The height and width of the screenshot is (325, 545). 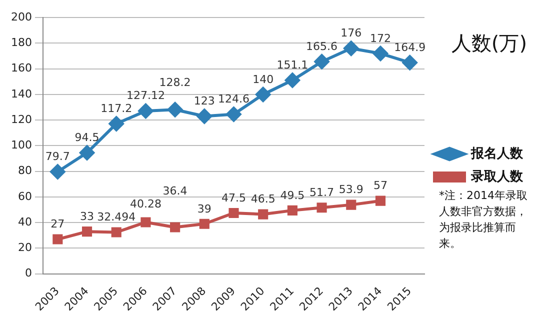 What do you see at coordinates (145, 95) in the screenshot?
I see `data-label: 127.12` at bounding box center [145, 95].